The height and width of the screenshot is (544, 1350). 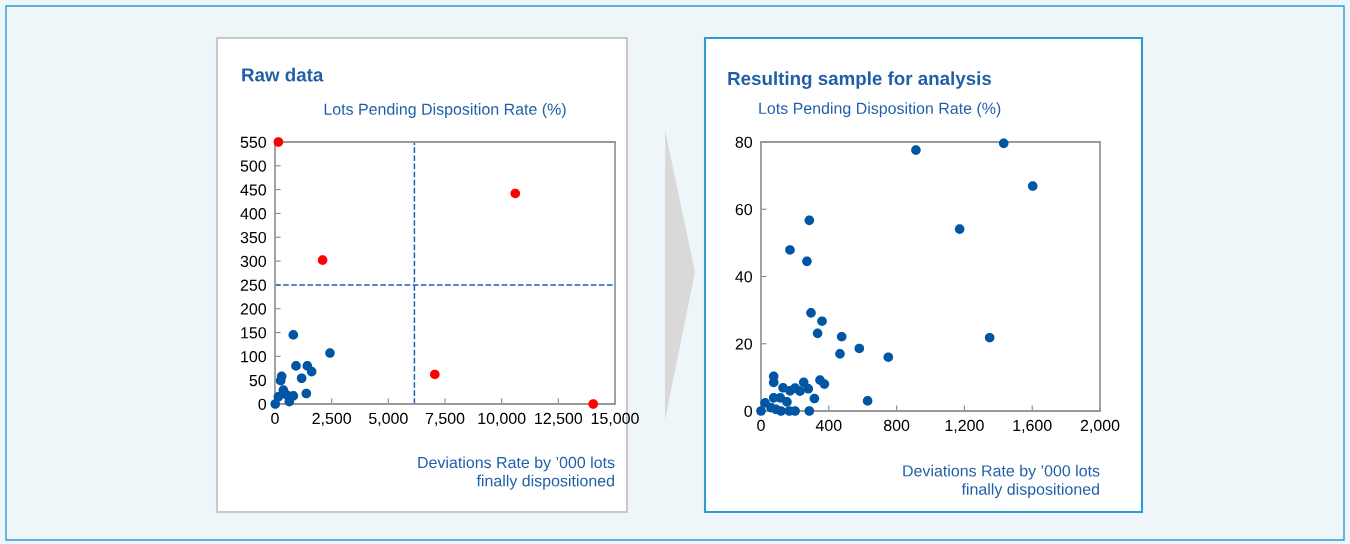 What do you see at coordinates (253, 142) in the screenshot?
I see `y-tick-label: 550` at bounding box center [253, 142].